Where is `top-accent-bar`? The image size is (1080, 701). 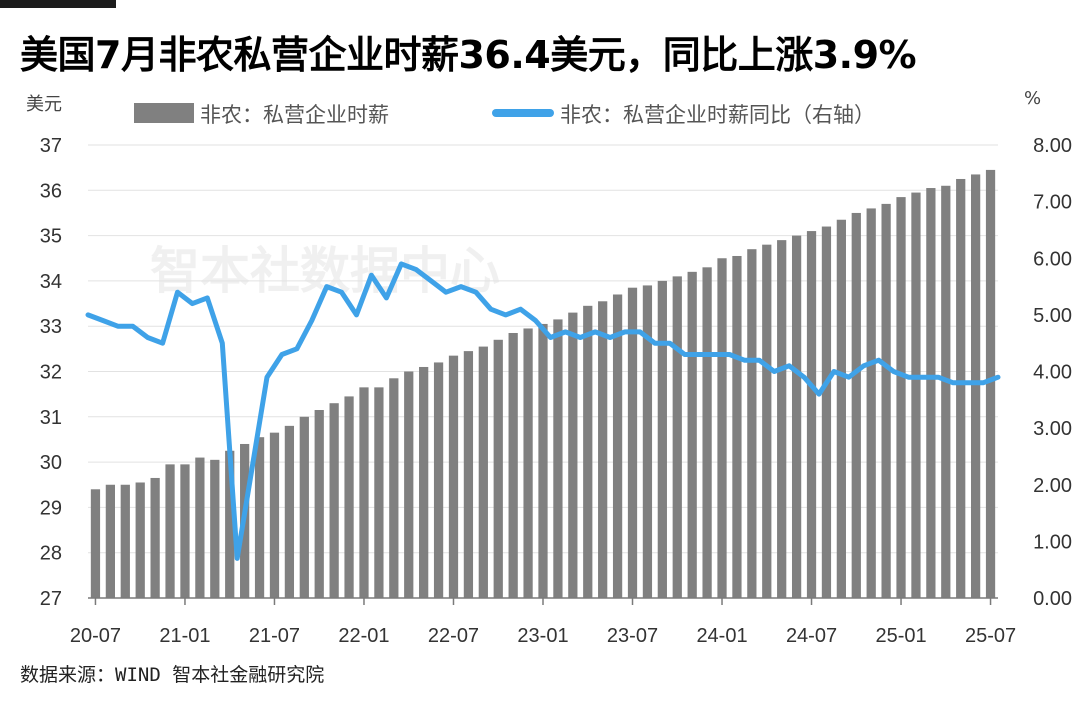
top-accent-bar is located at coordinates (58, 4).